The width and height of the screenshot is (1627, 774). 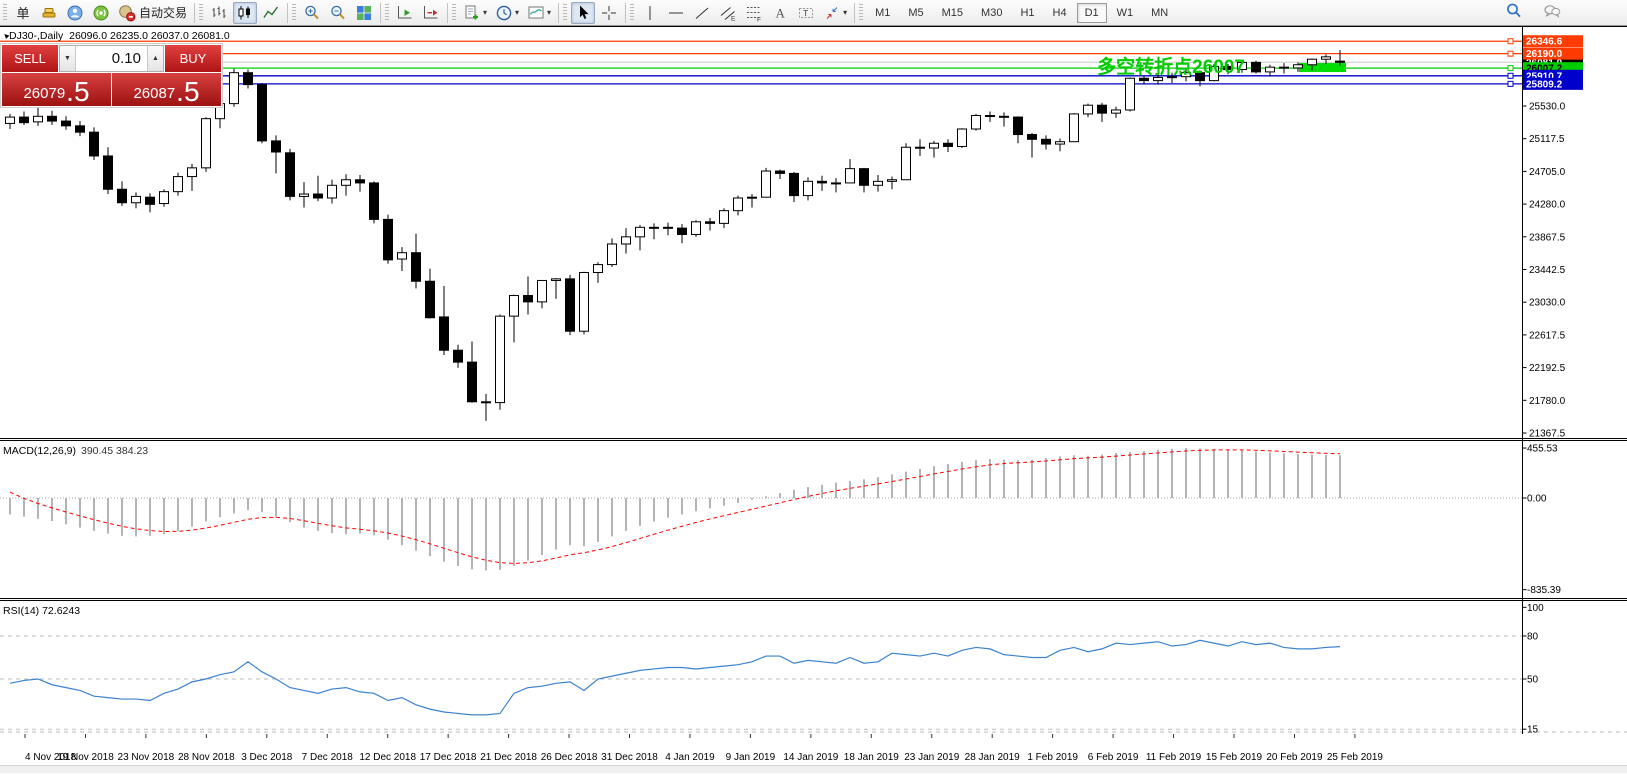 What do you see at coordinates (312, 13) in the screenshot?
I see `zoom-in-icon` at bounding box center [312, 13].